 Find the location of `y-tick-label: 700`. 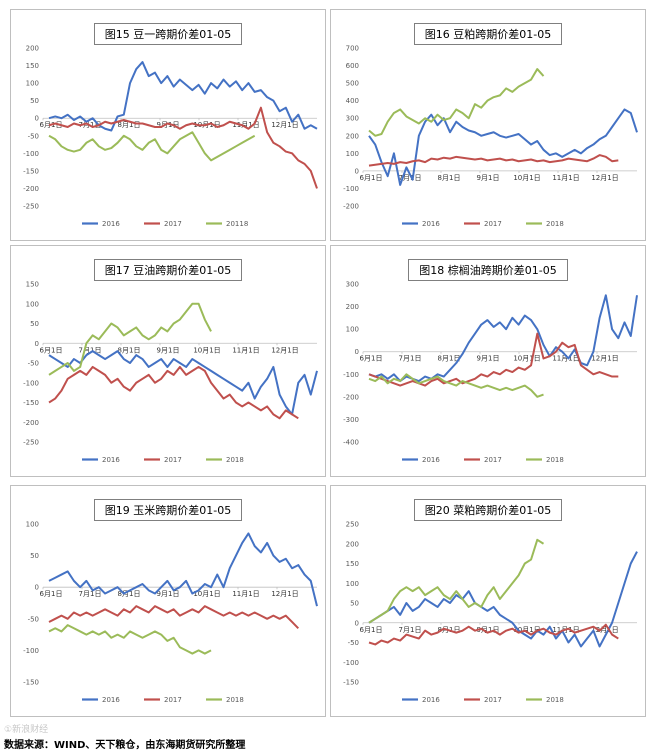

y-tick-label: 700 is located at coordinates (352, 49).